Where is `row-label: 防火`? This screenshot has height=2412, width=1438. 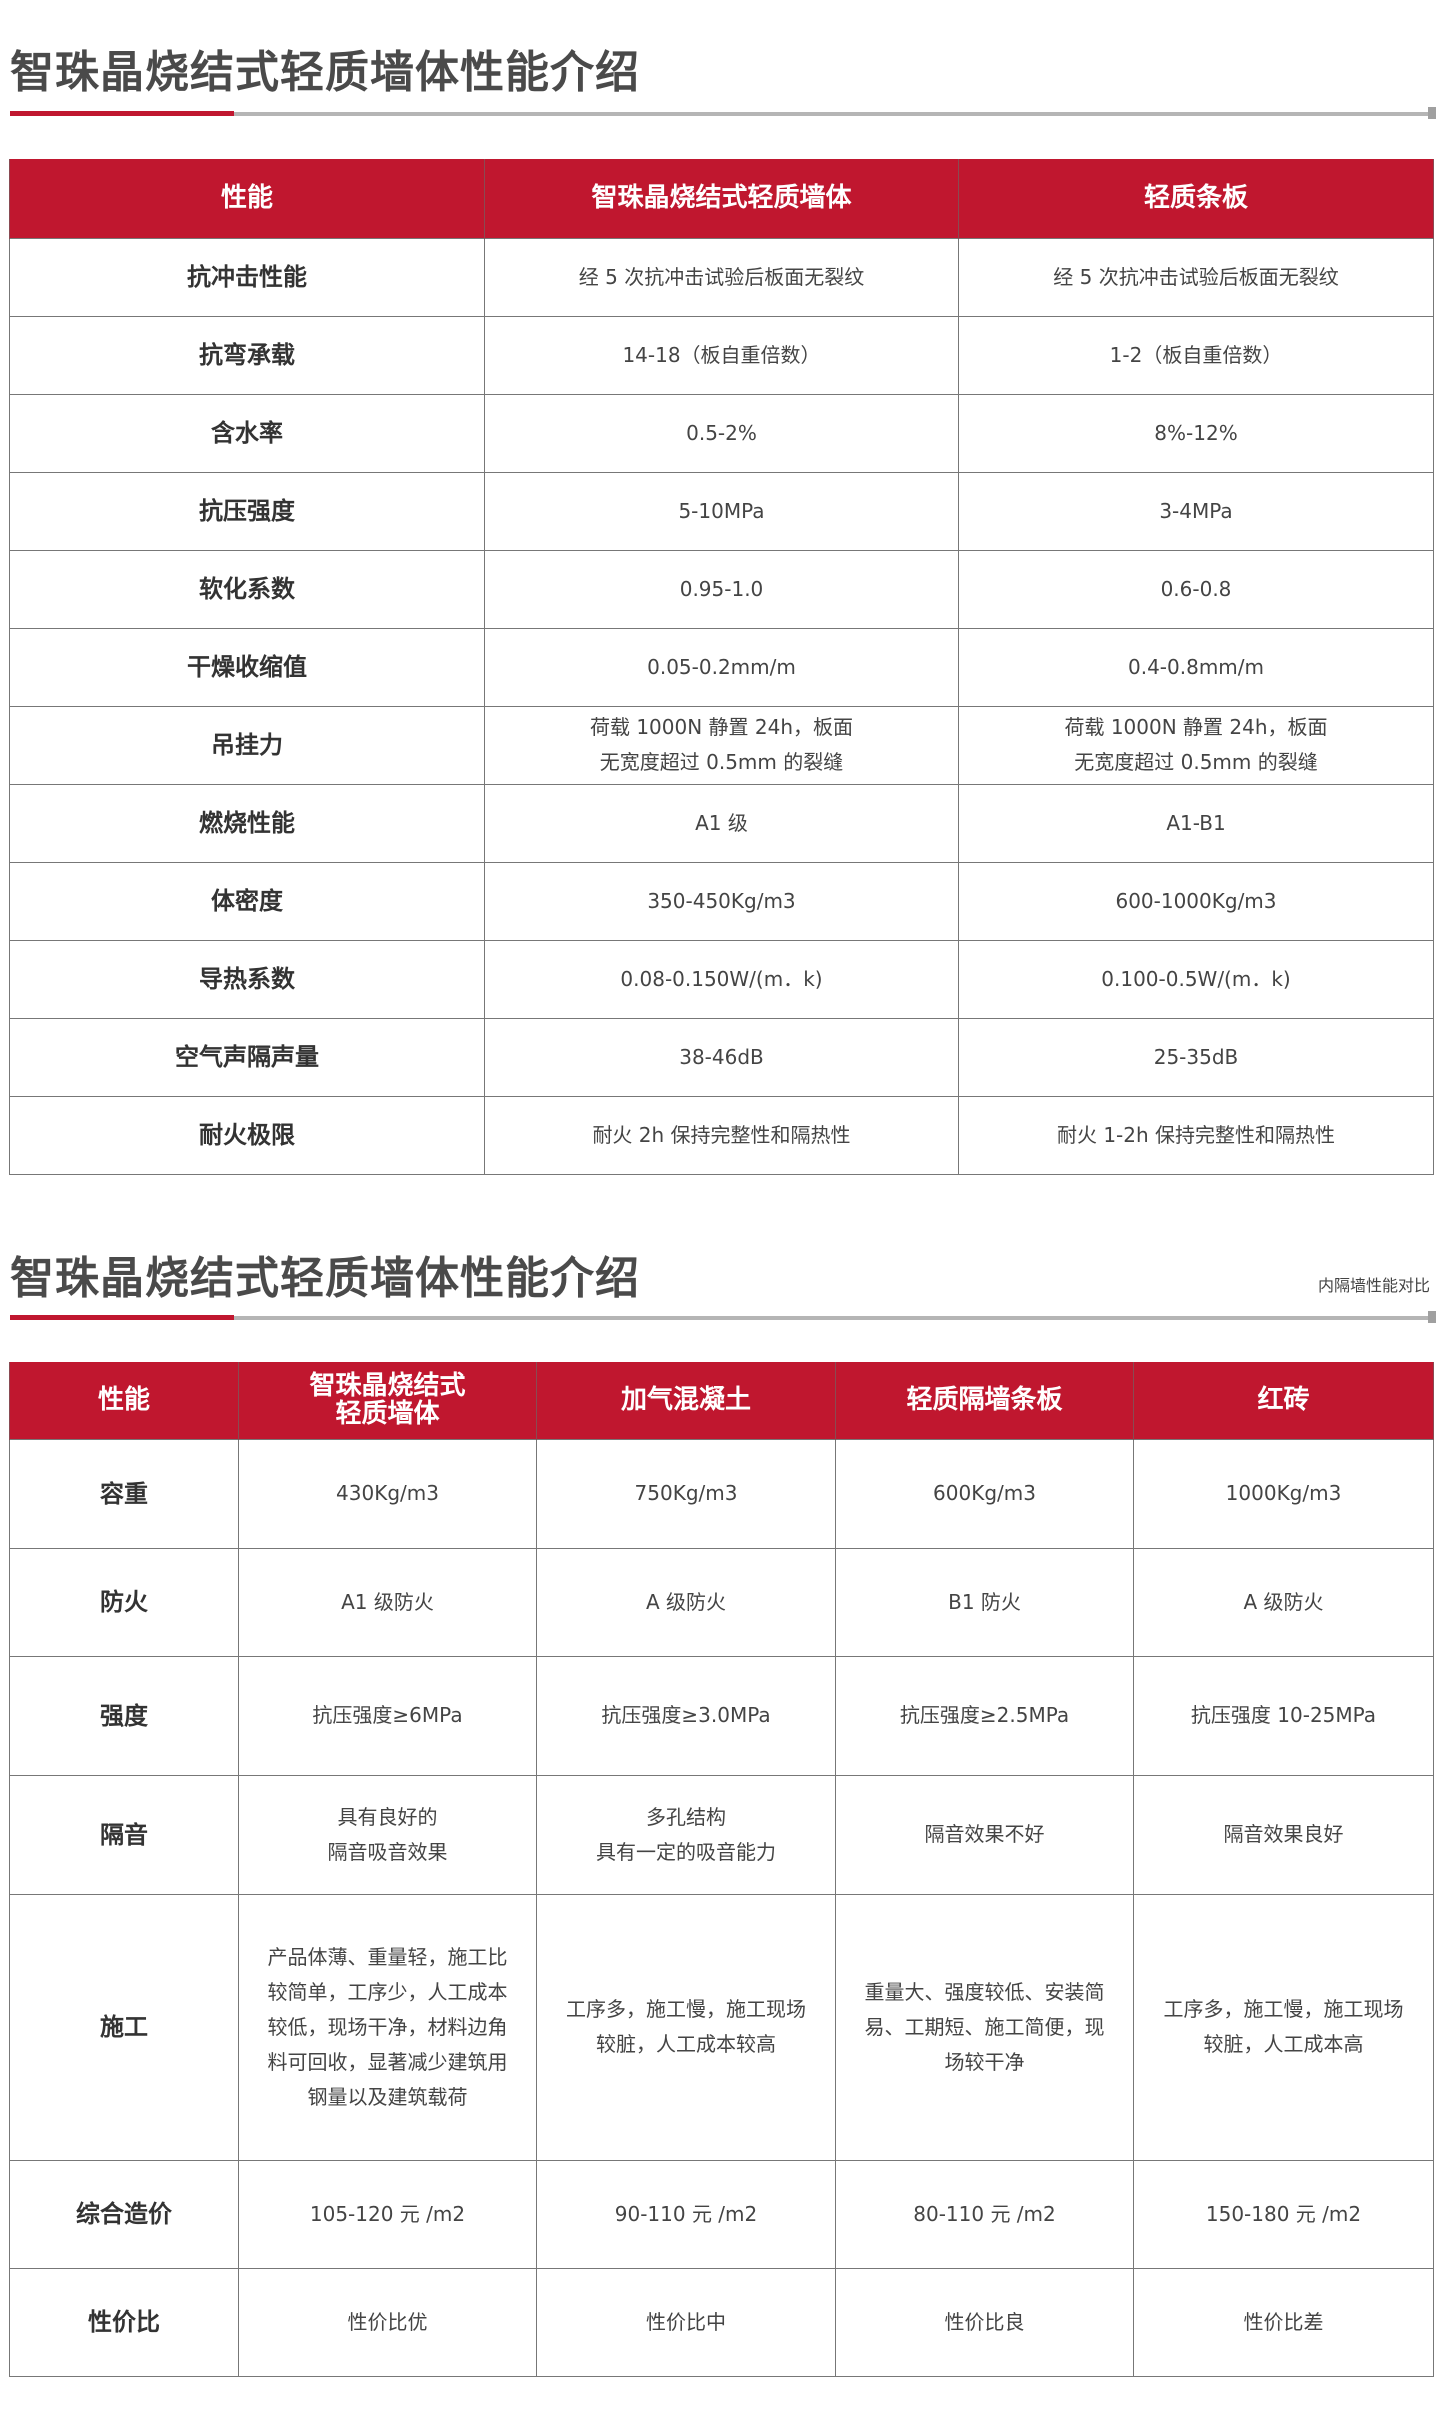
row-label: 防火 is located at coordinates (124, 1602).